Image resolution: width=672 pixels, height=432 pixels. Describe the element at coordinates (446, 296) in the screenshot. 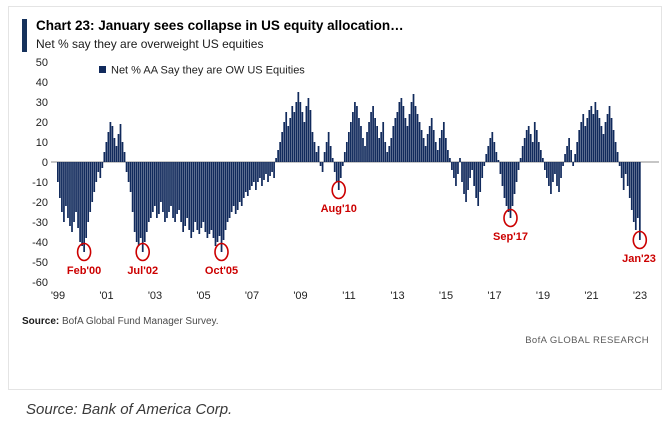

I see `svg-text: '15` at that location.